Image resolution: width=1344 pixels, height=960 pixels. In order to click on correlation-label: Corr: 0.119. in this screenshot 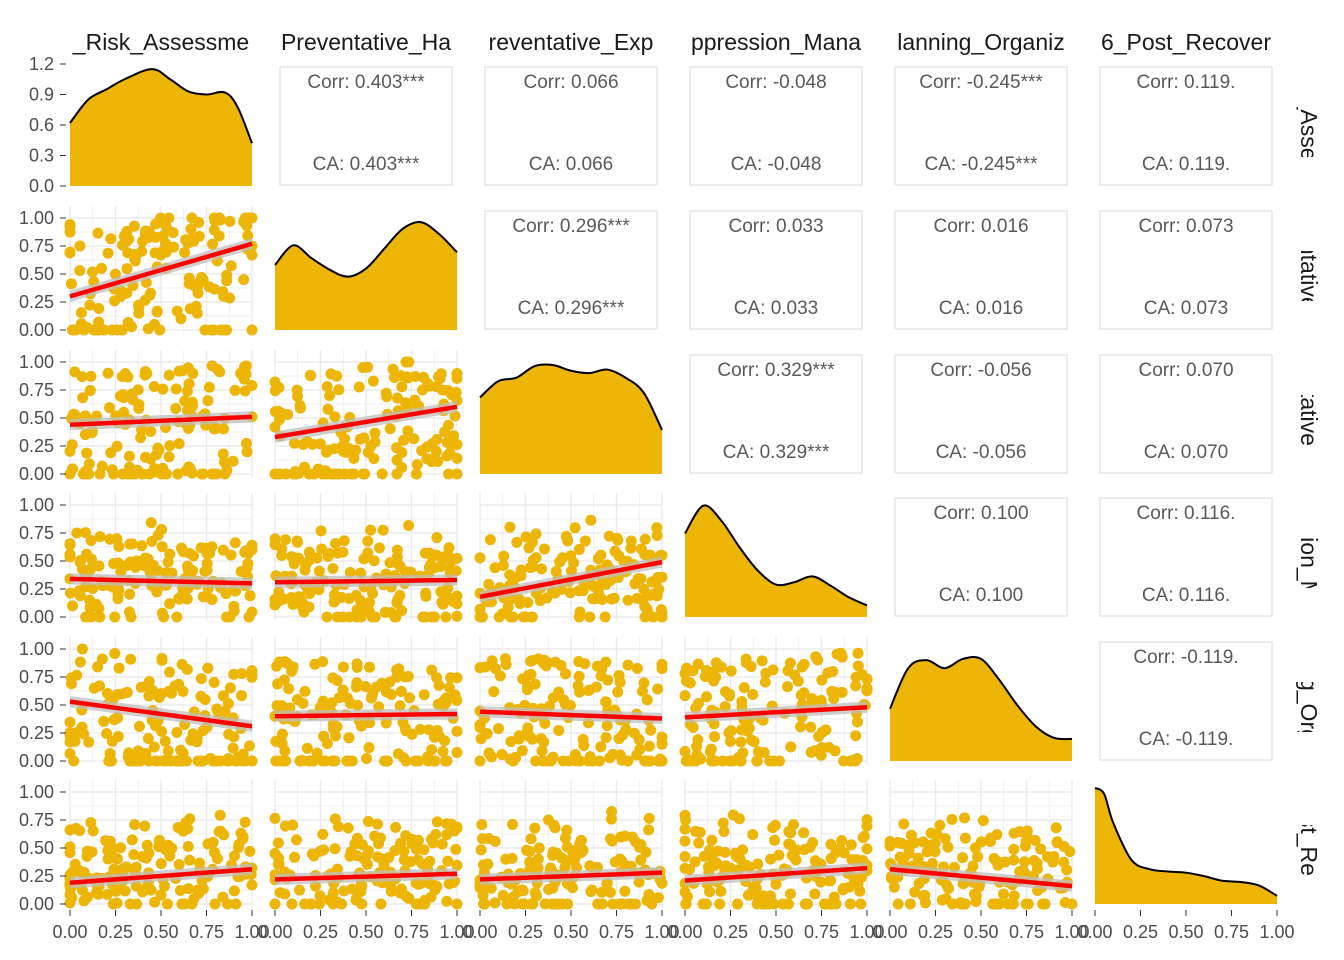, I will do `click(1186, 82)`.